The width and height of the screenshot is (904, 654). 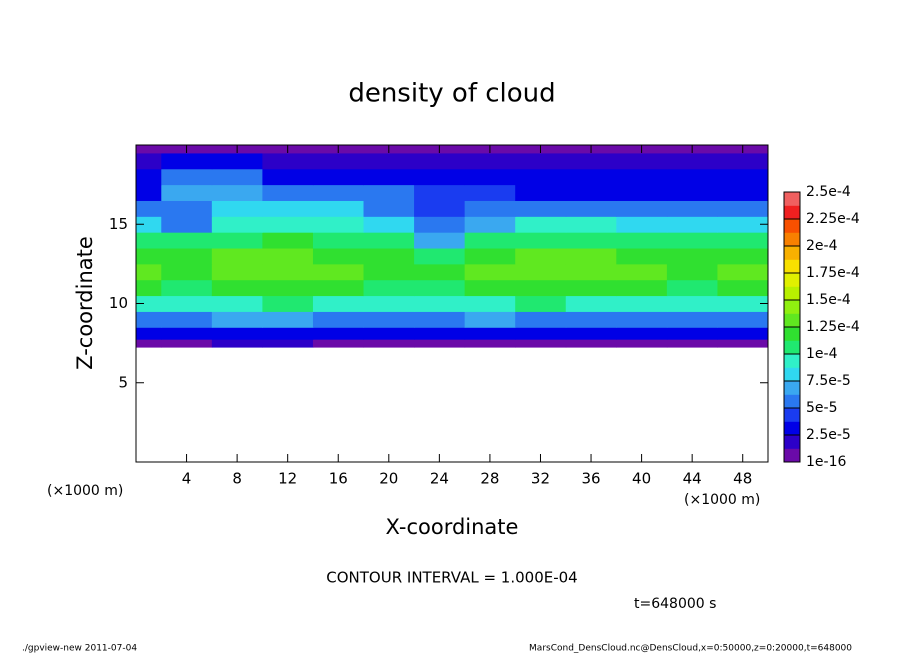 What do you see at coordinates (338, 479) in the screenshot?
I see `x-tick-label: 16` at bounding box center [338, 479].